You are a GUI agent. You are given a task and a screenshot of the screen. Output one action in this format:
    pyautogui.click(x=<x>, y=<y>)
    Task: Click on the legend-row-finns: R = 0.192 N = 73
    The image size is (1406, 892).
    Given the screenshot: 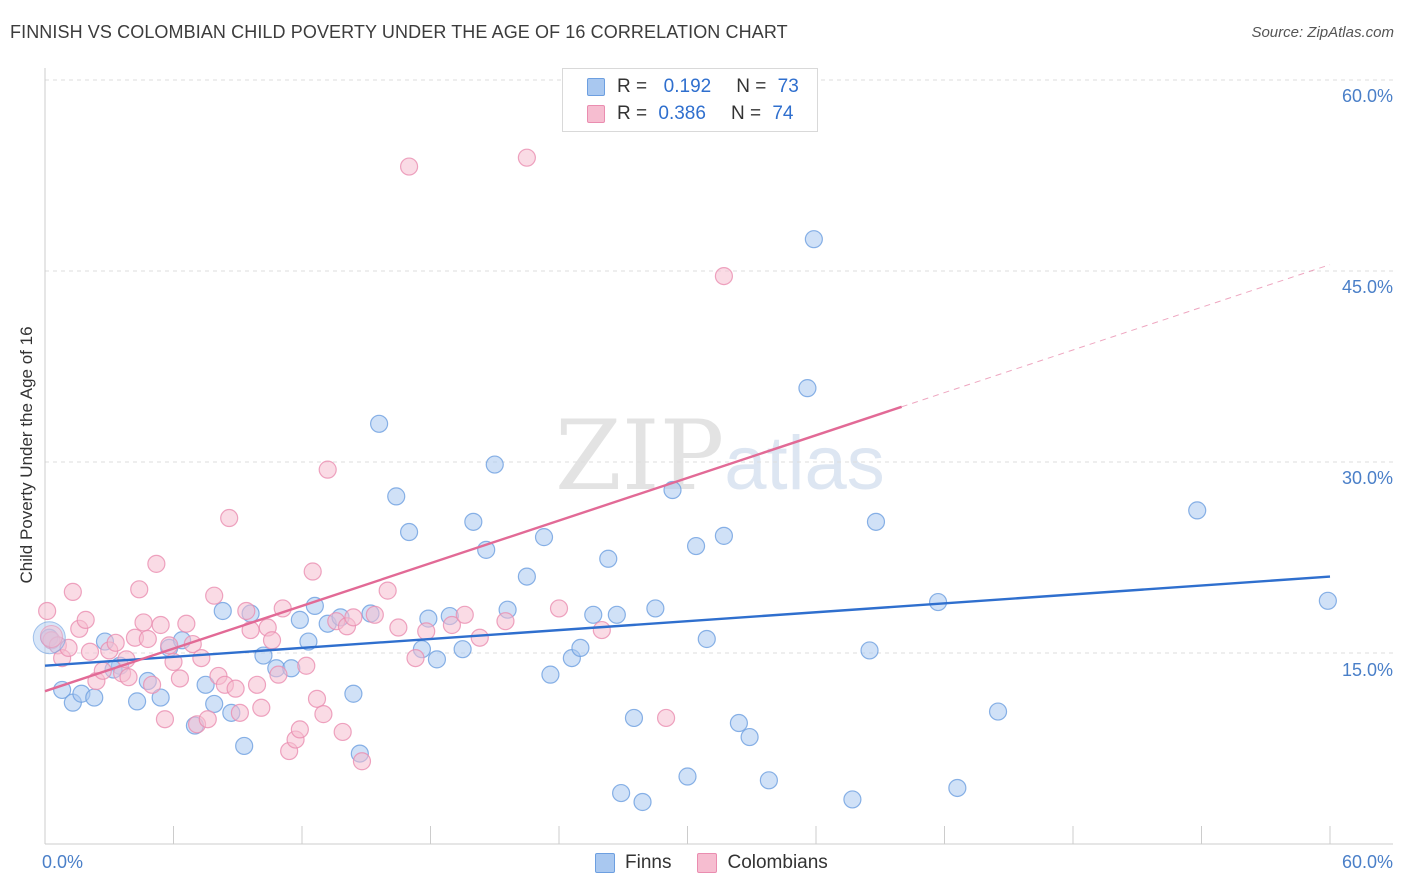 What is the action you would take?
    pyautogui.click(x=693, y=87)
    